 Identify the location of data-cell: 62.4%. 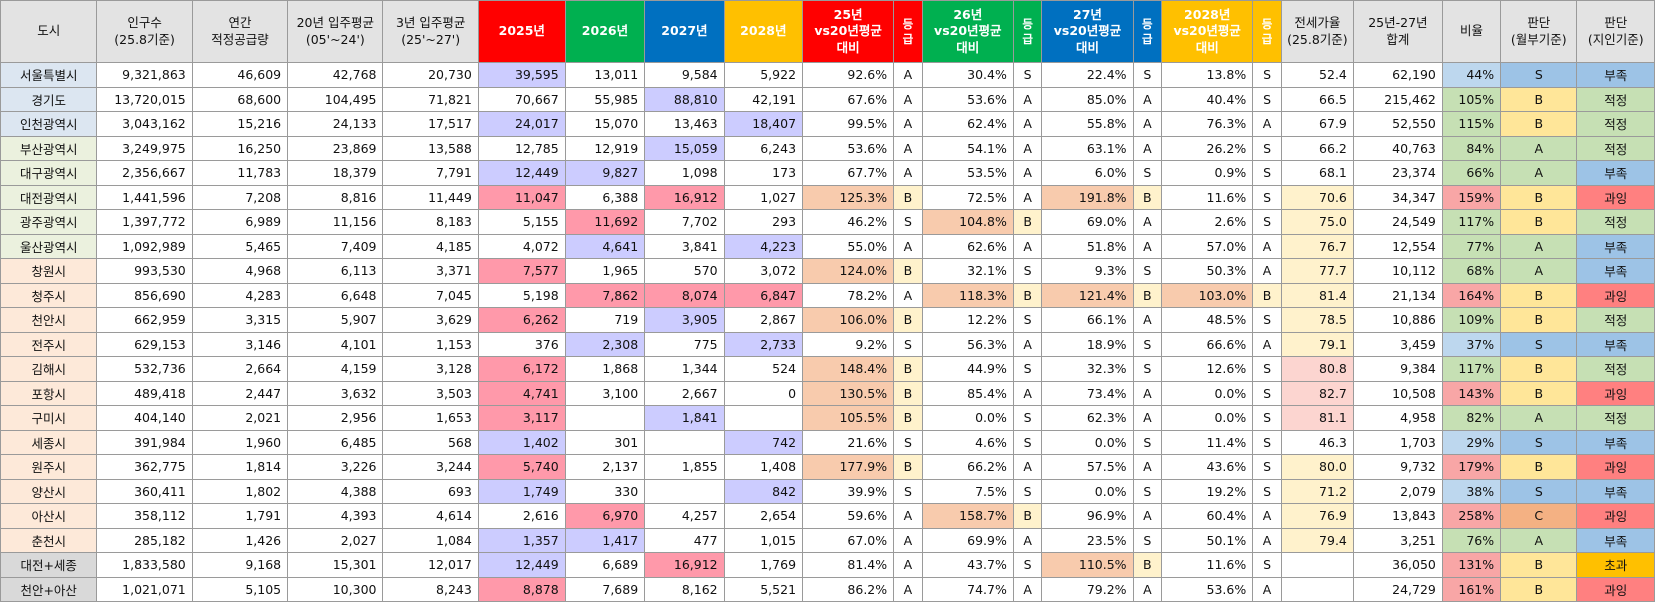
(967, 124).